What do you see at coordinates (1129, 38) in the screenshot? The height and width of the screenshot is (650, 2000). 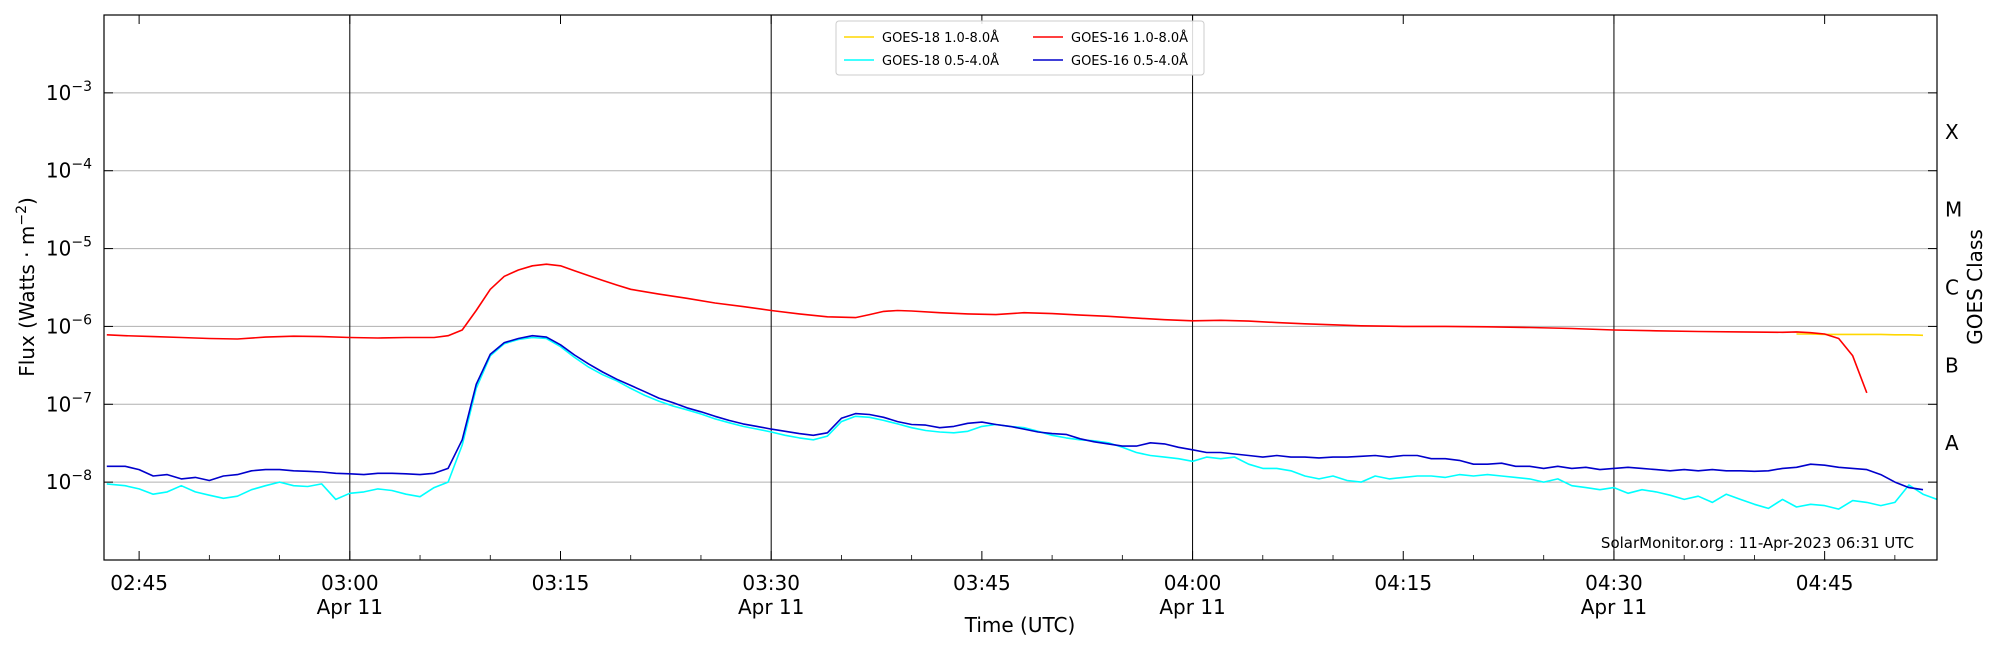 I see `legend-label-2: GOES-16 1.0-8.0Å` at bounding box center [1129, 38].